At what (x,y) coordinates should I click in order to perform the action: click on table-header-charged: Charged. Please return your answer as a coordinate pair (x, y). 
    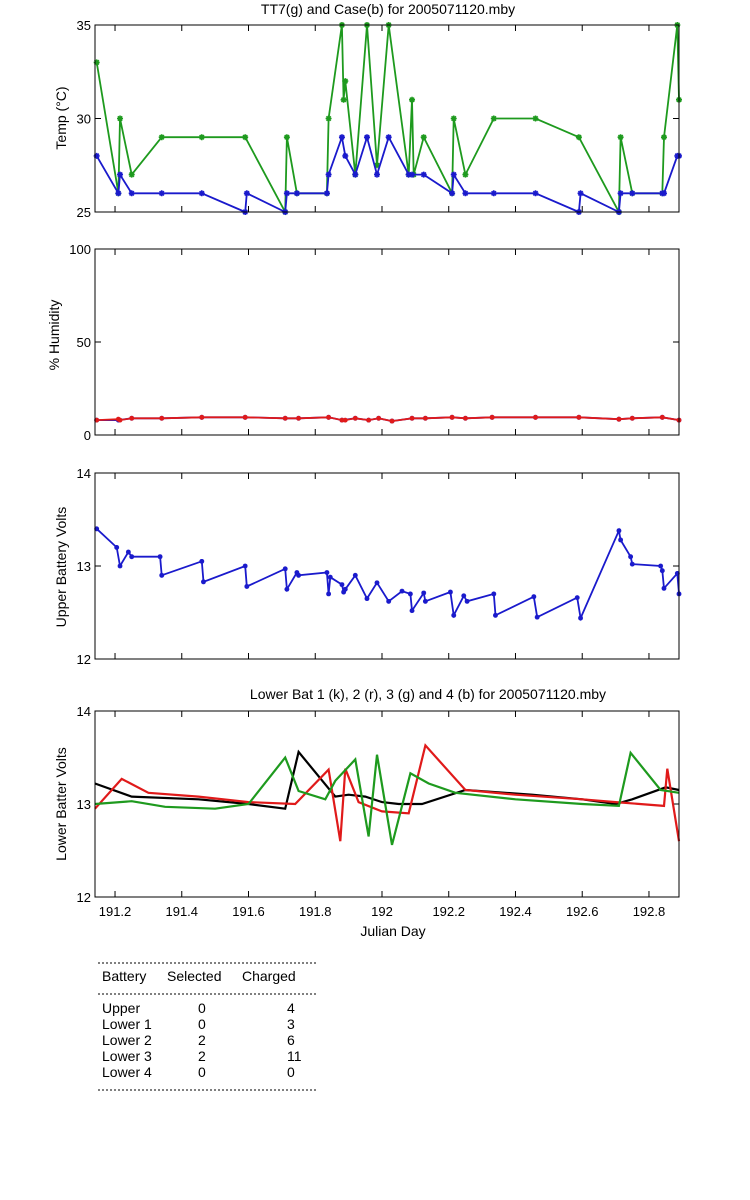
    Looking at the image, I should click on (269, 976).